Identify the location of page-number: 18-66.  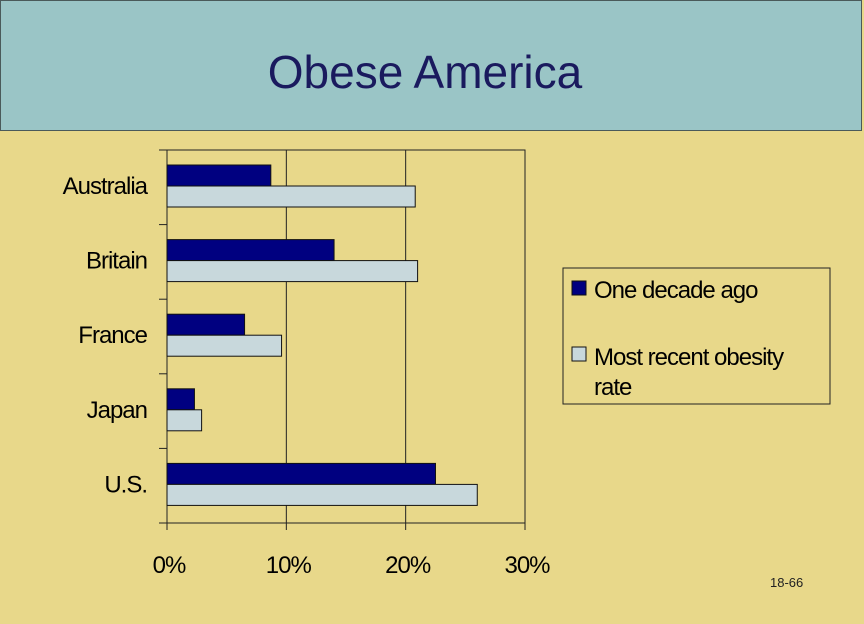
(787, 582).